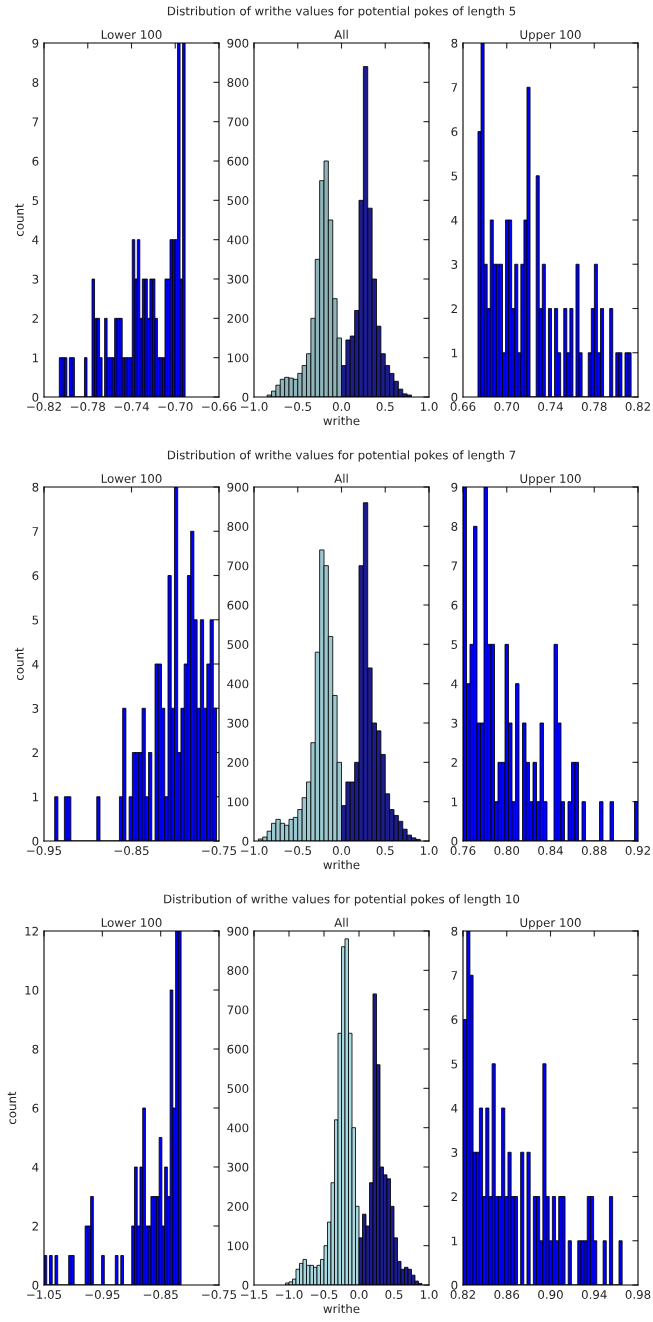 The width and height of the screenshot is (653, 1322). What do you see at coordinates (44, 406) in the screenshot?
I see `x-tick-label: −0.82` at bounding box center [44, 406].